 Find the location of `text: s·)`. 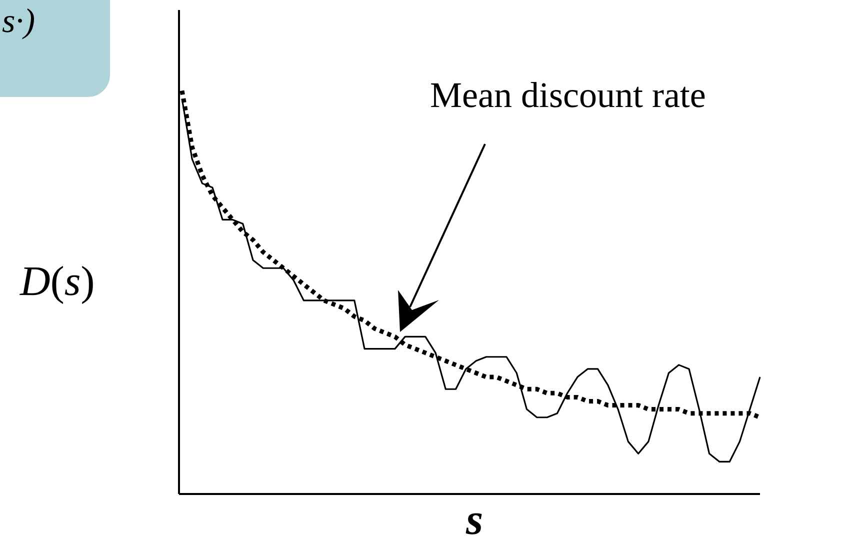

text: s·) is located at coordinates (19, 22).